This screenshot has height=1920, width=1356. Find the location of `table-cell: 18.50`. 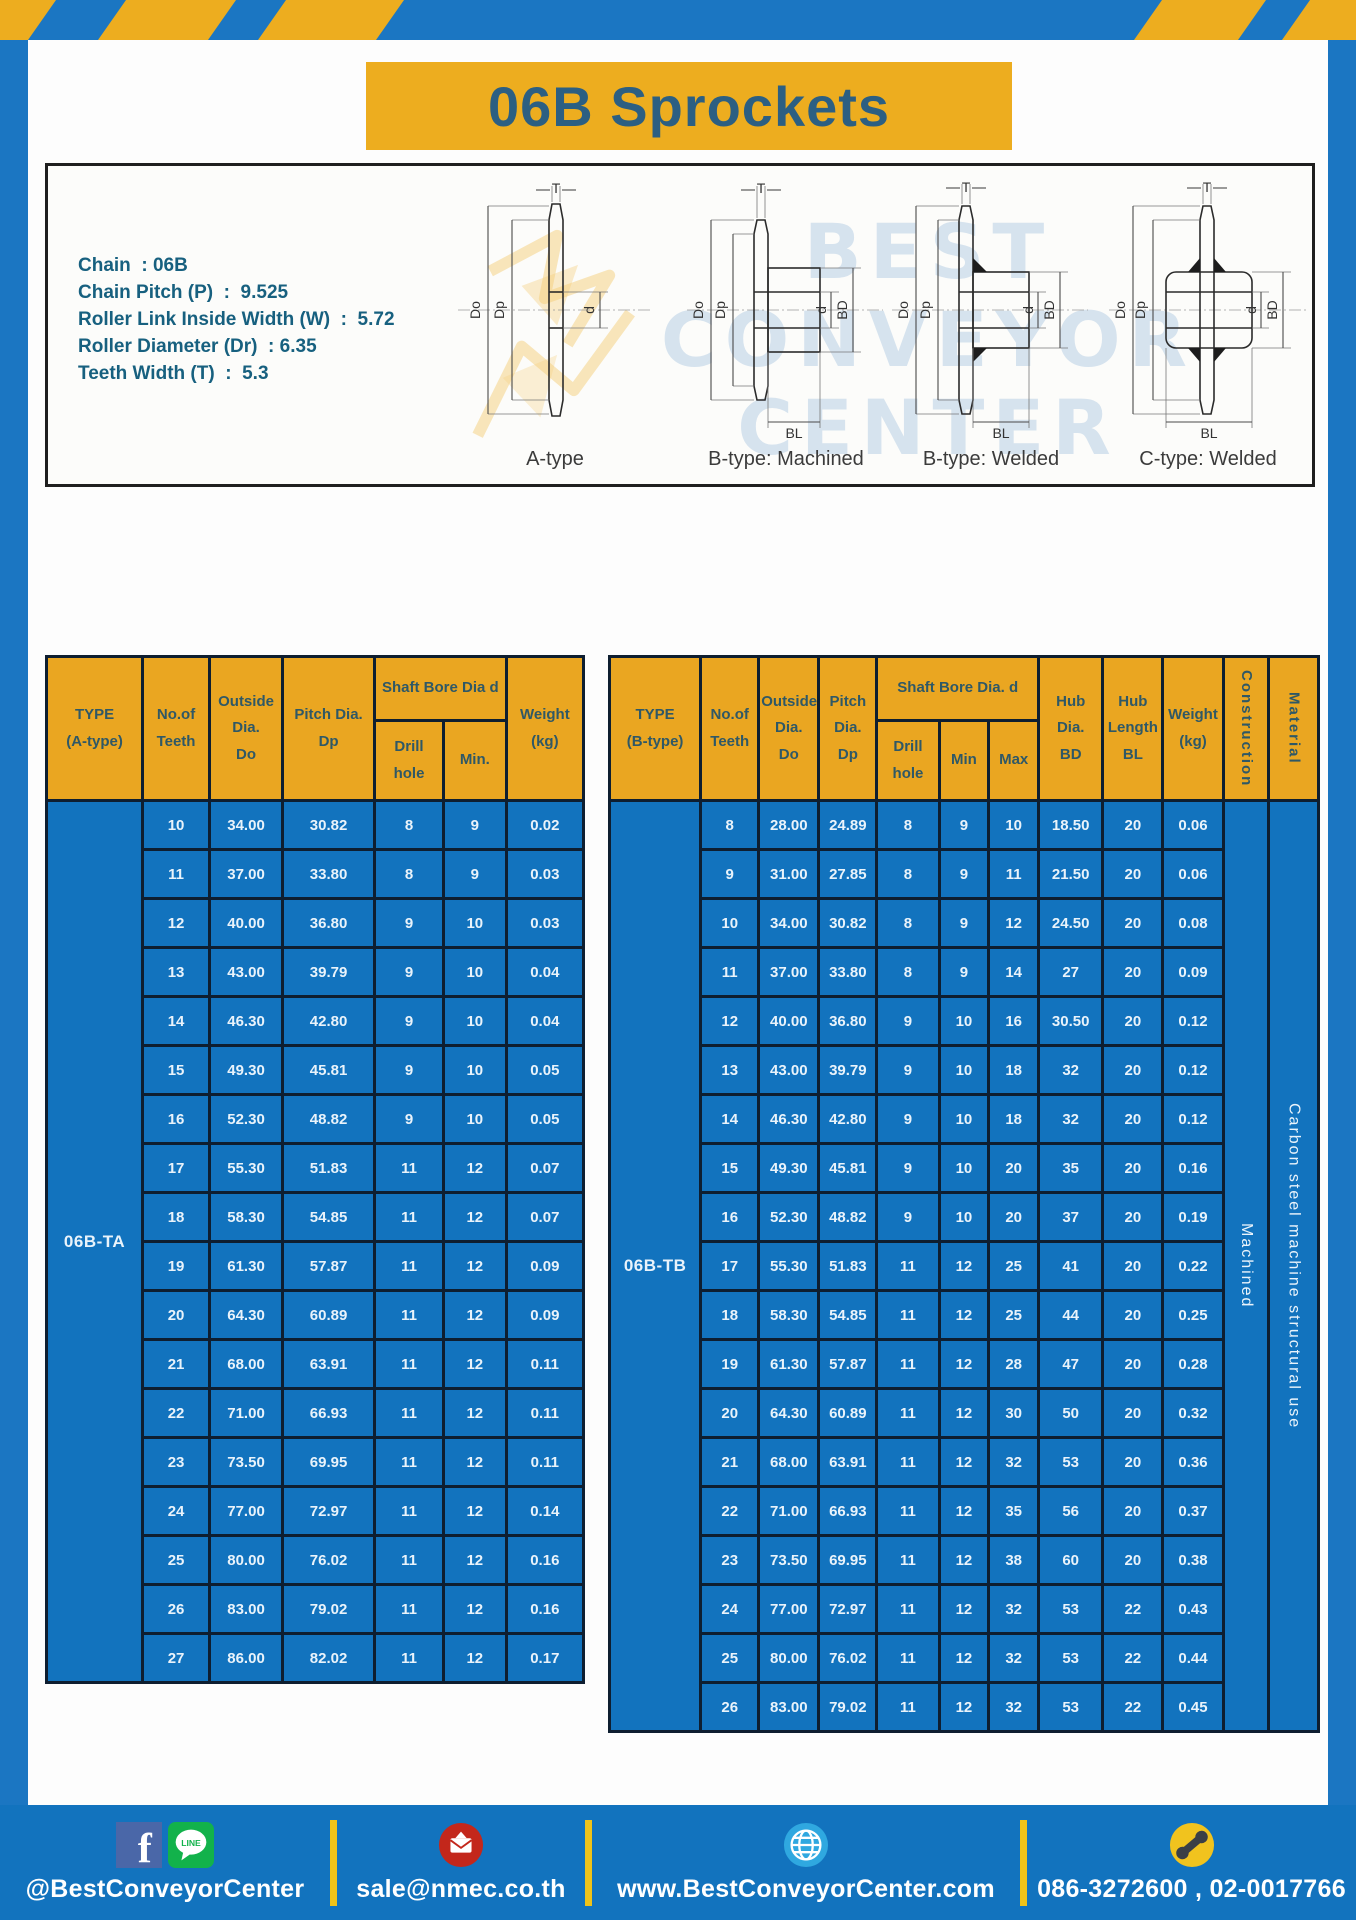

table-cell: 18.50 is located at coordinates (1071, 825).